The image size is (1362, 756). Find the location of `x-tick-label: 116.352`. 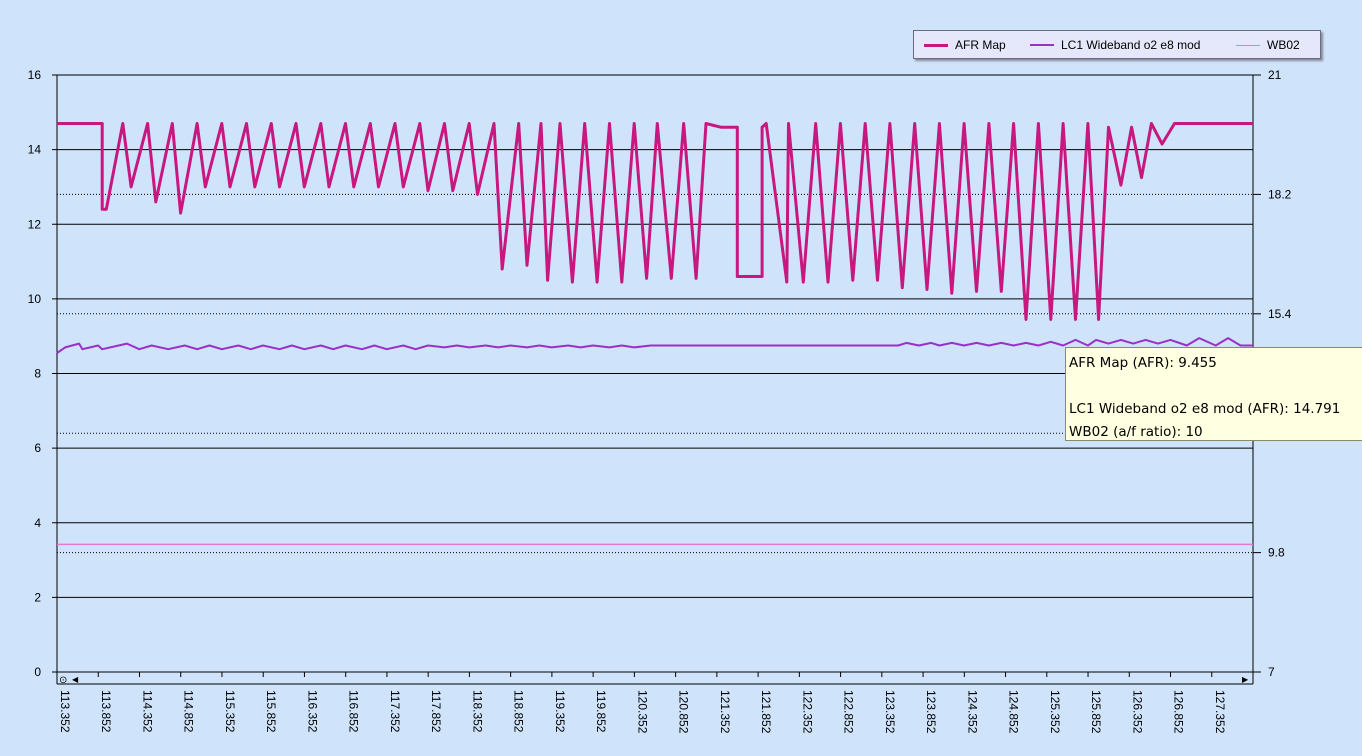

x-tick-label: 116.352 is located at coordinates (312, 711).